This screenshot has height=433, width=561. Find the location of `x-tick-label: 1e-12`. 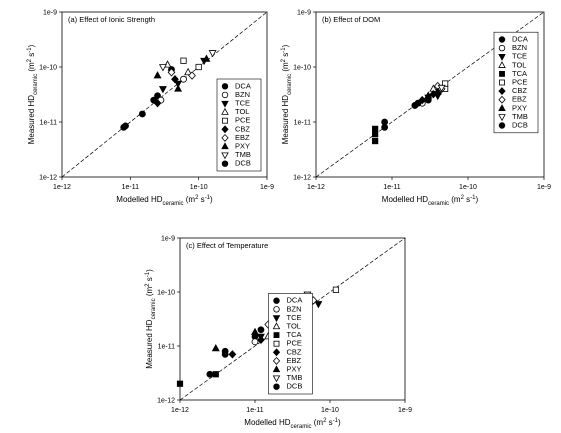

x-tick-label: 1e-12 is located at coordinates (180, 410).